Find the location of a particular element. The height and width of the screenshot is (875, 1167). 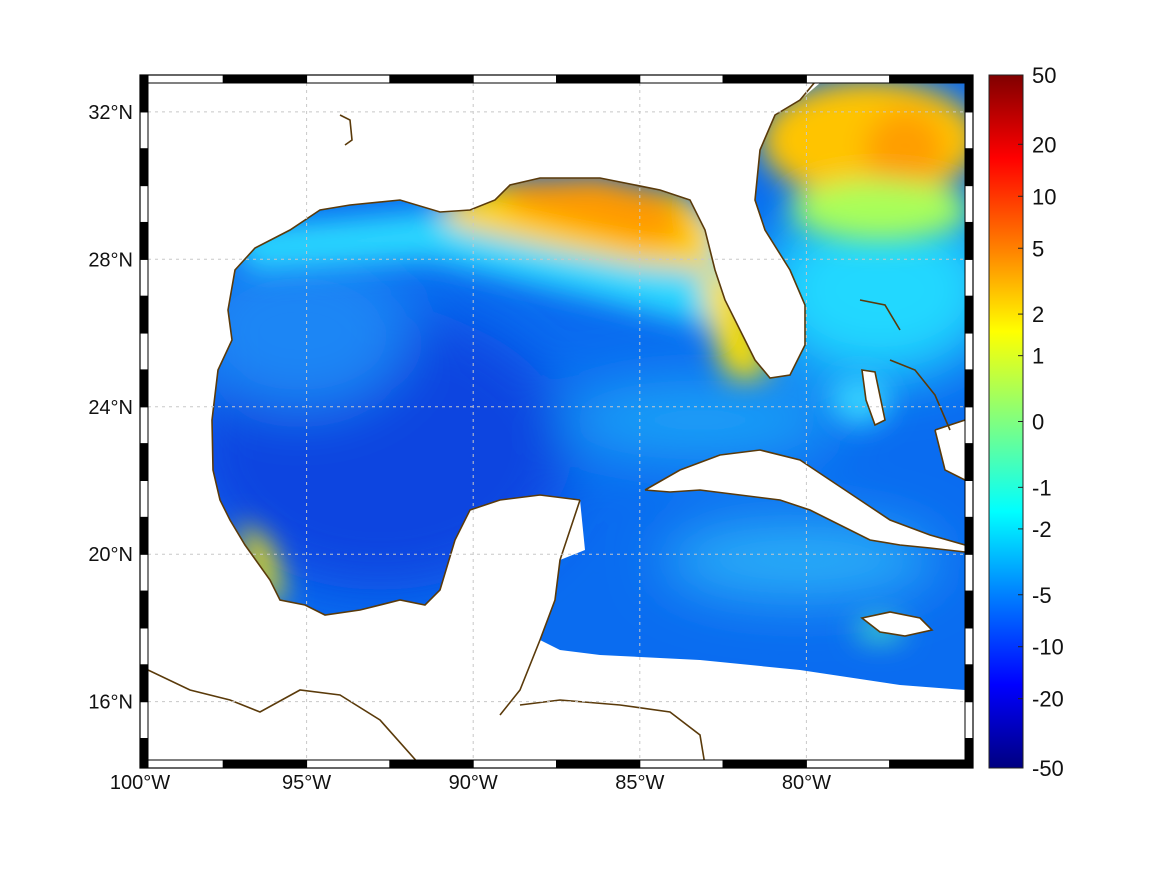

lon-tick-label-0: 100°W is located at coordinates (140, 783).